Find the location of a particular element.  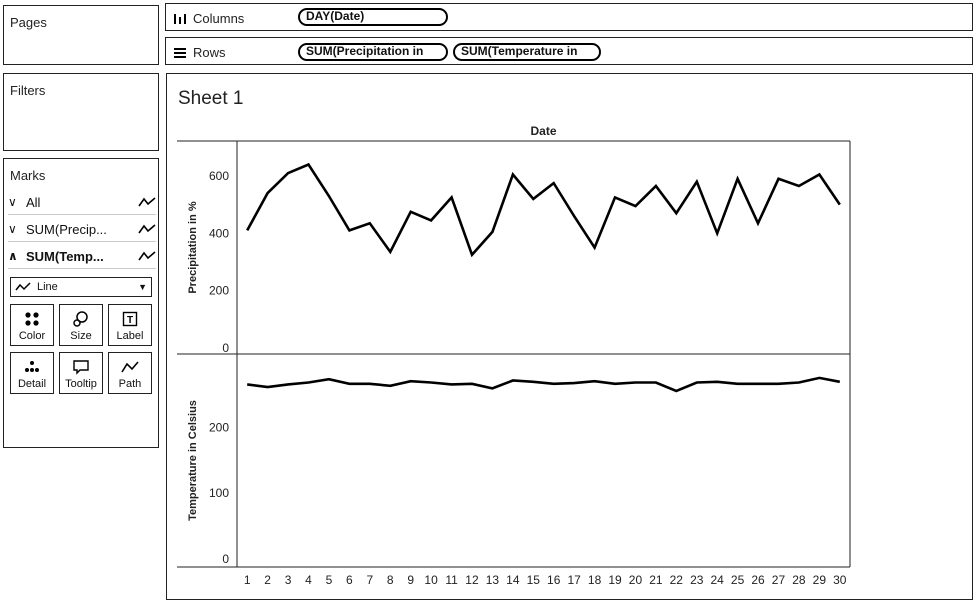

mark-type-dropdown: Line ▼ is located at coordinates (81, 287).